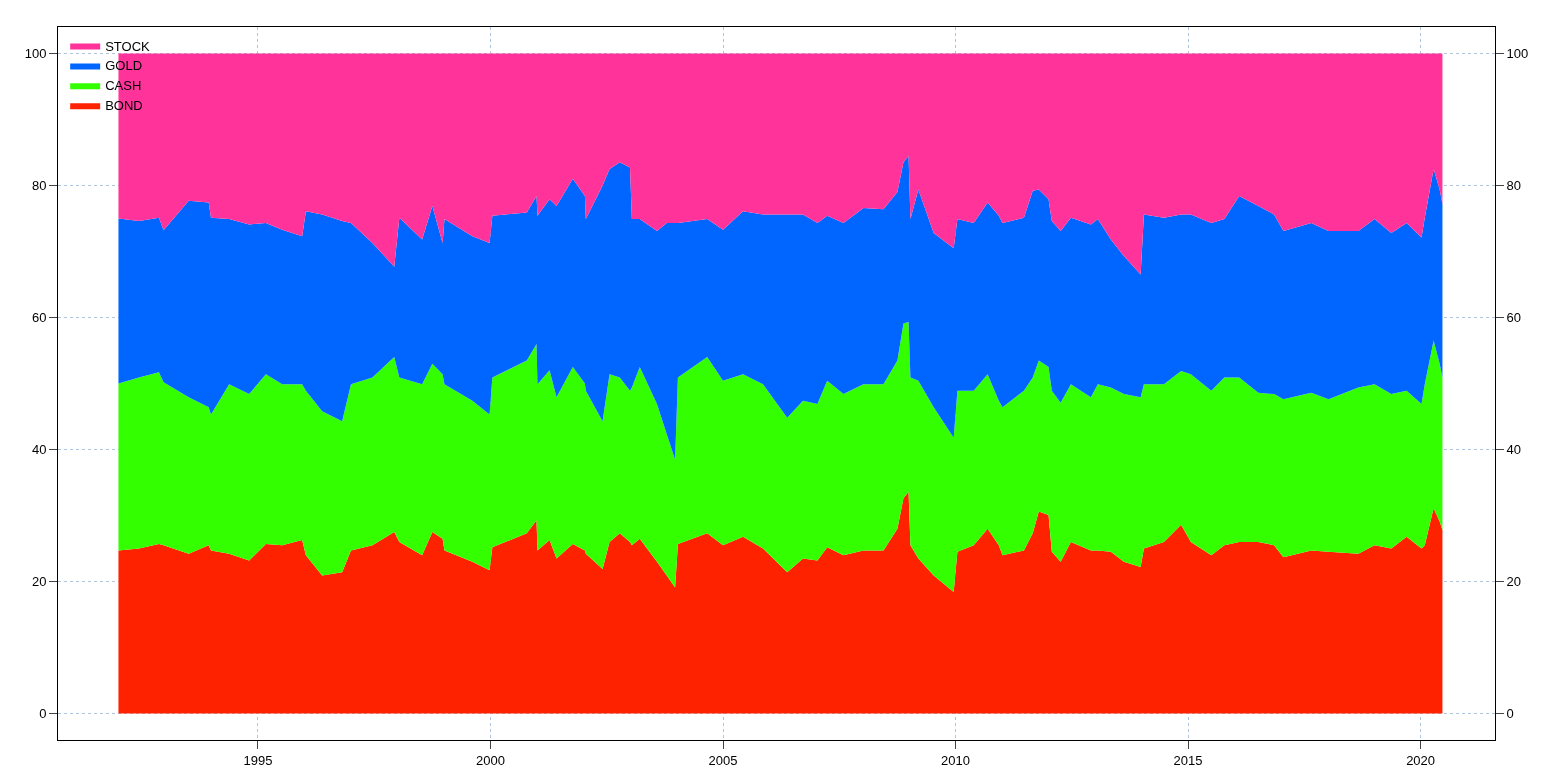 This screenshot has height=780, width=1557. What do you see at coordinates (35, 53) in the screenshot?
I see `y-tick-label: 100` at bounding box center [35, 53].